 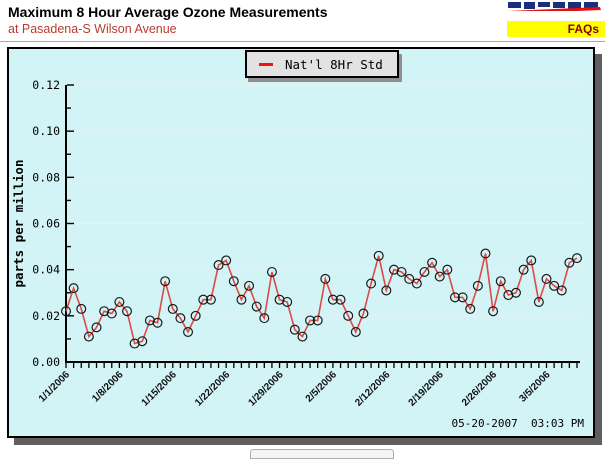 What do you see at coordinates (55, 387) in the screenshot?
I see `svg-text: 1/1/2006` at bounding box center [55, 387].